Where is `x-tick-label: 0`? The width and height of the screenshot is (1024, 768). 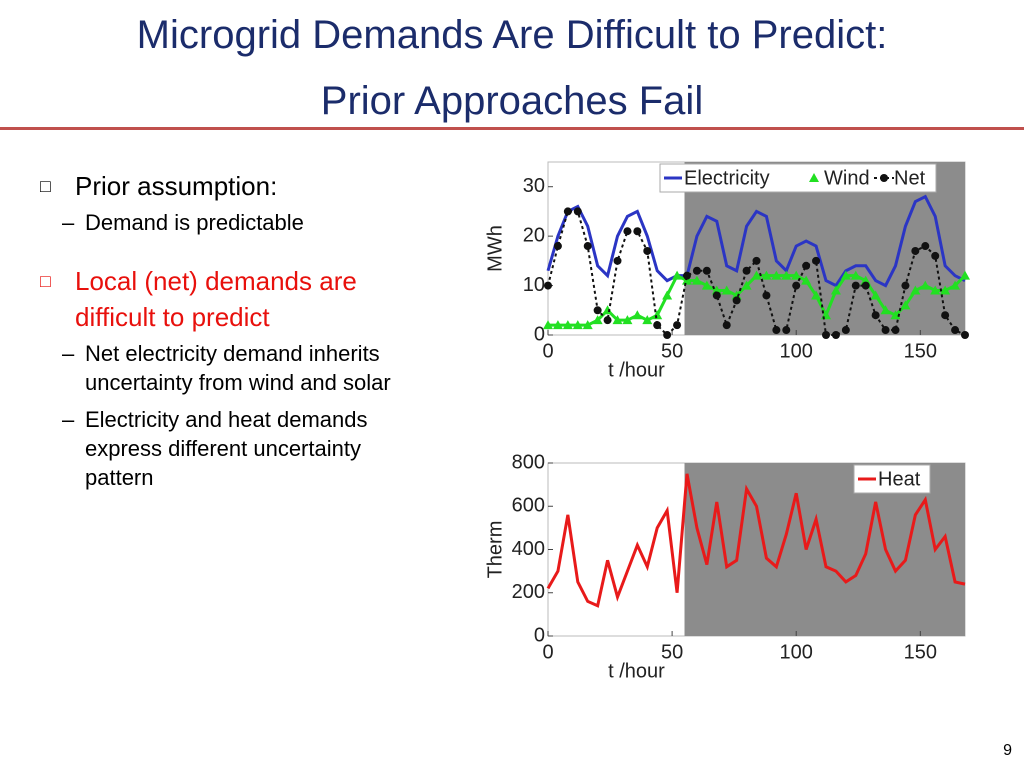
x-tick-label: 0 is located at coordinates (547, 652).